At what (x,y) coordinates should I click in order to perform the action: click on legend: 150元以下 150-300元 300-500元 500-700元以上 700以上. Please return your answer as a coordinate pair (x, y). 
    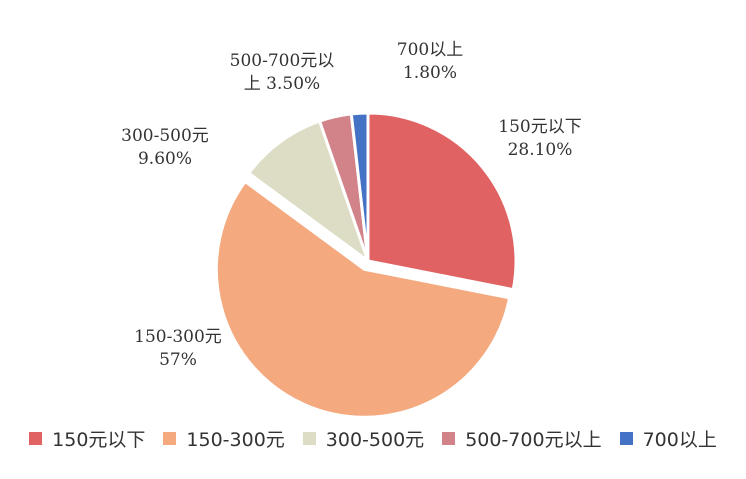
    Looking at the image, I should click on (373, 438).